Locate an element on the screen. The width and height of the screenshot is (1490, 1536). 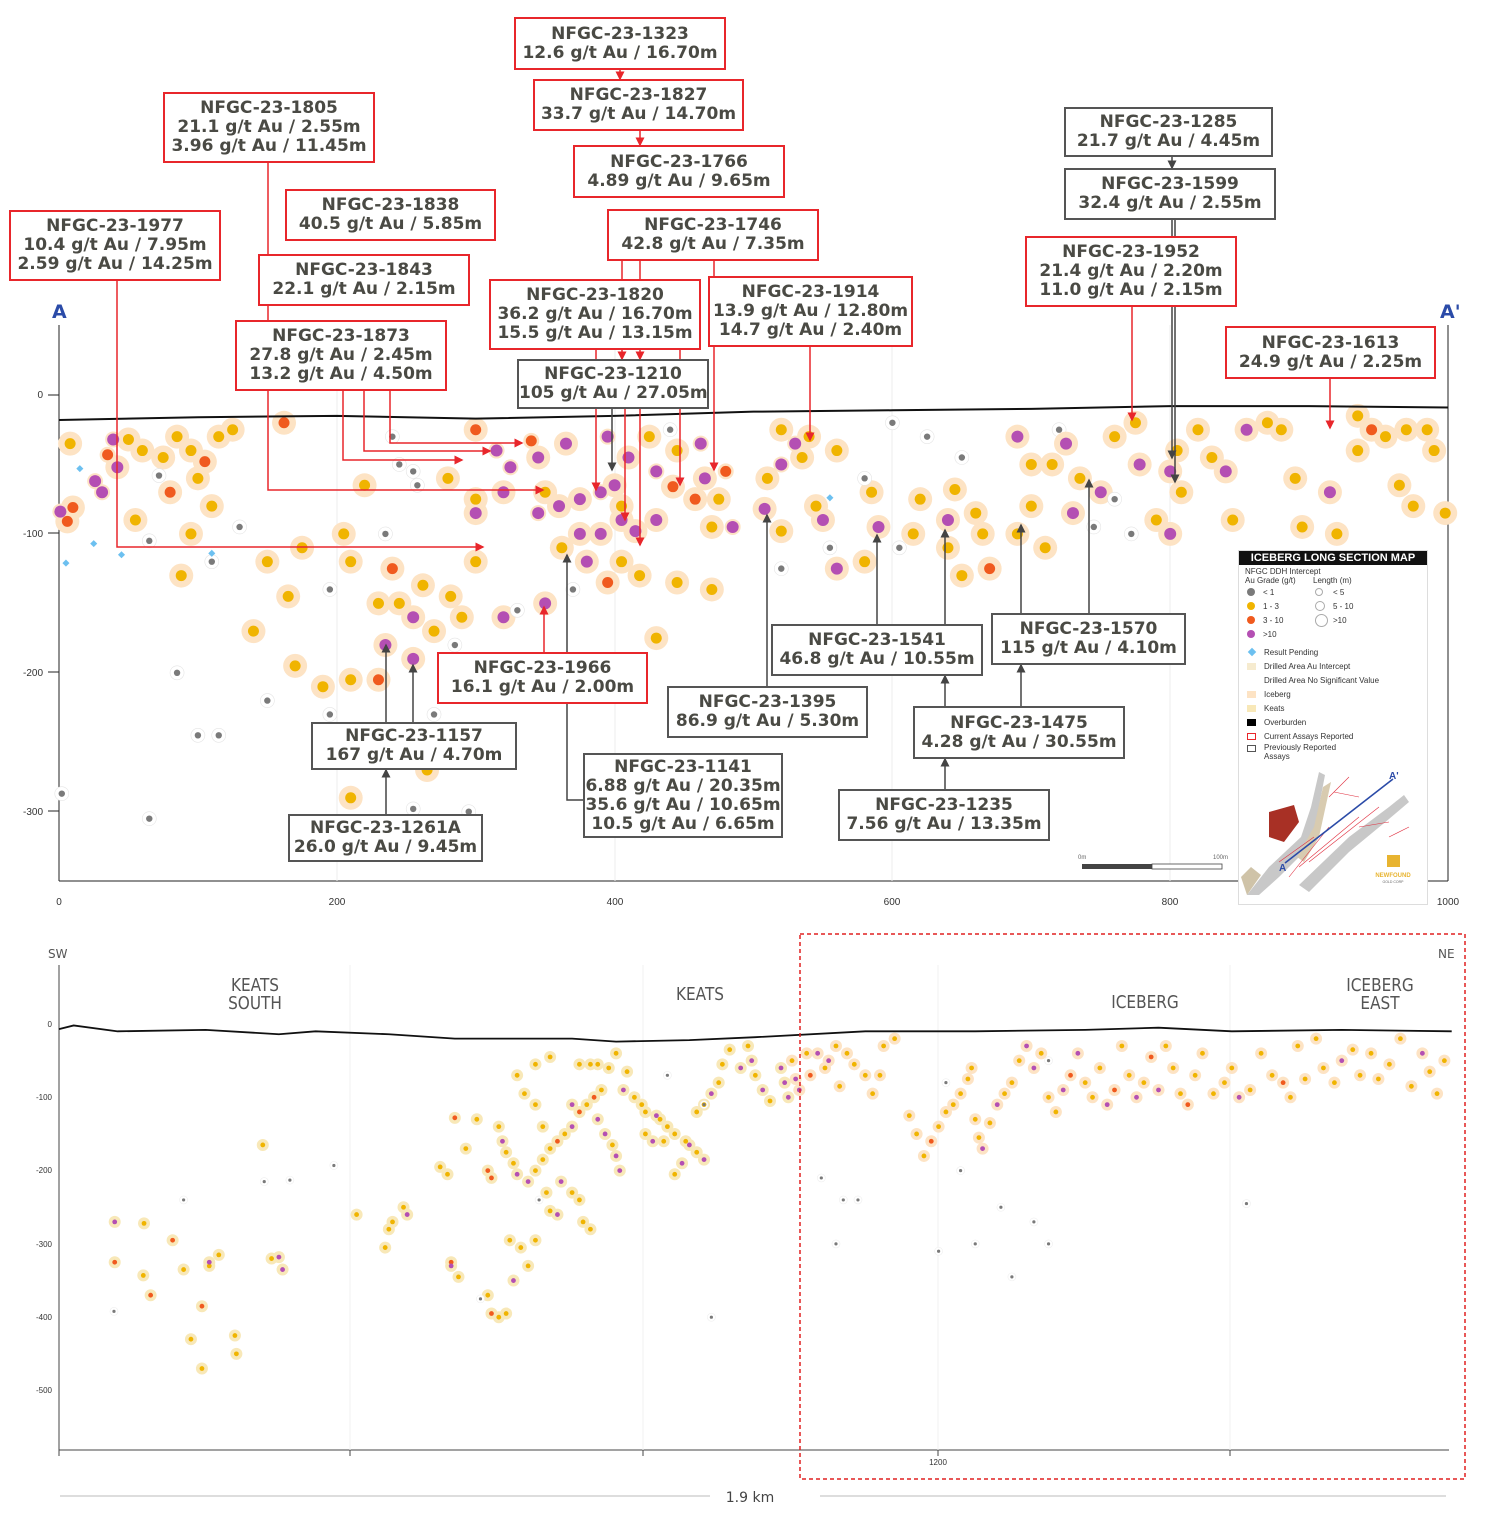
iceberg-swatch is located at coordinates (1251, 694).